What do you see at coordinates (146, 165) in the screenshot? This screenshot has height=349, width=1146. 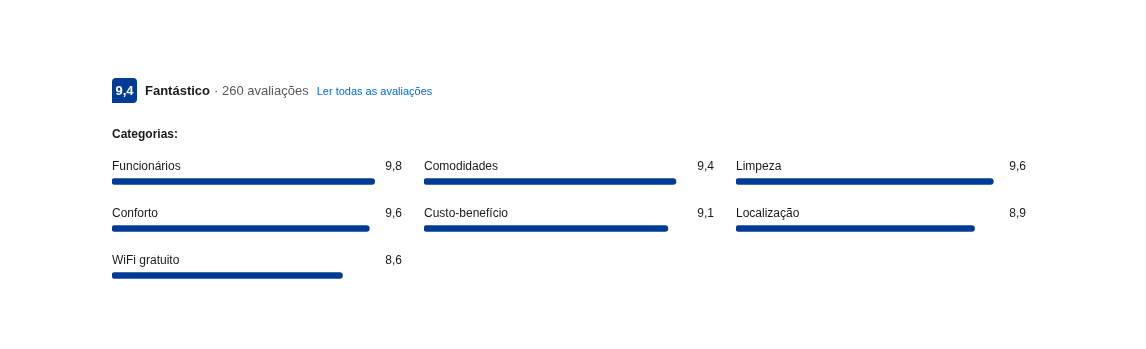 I see `category-label: Funcionários` at bounding box center [146, 165].